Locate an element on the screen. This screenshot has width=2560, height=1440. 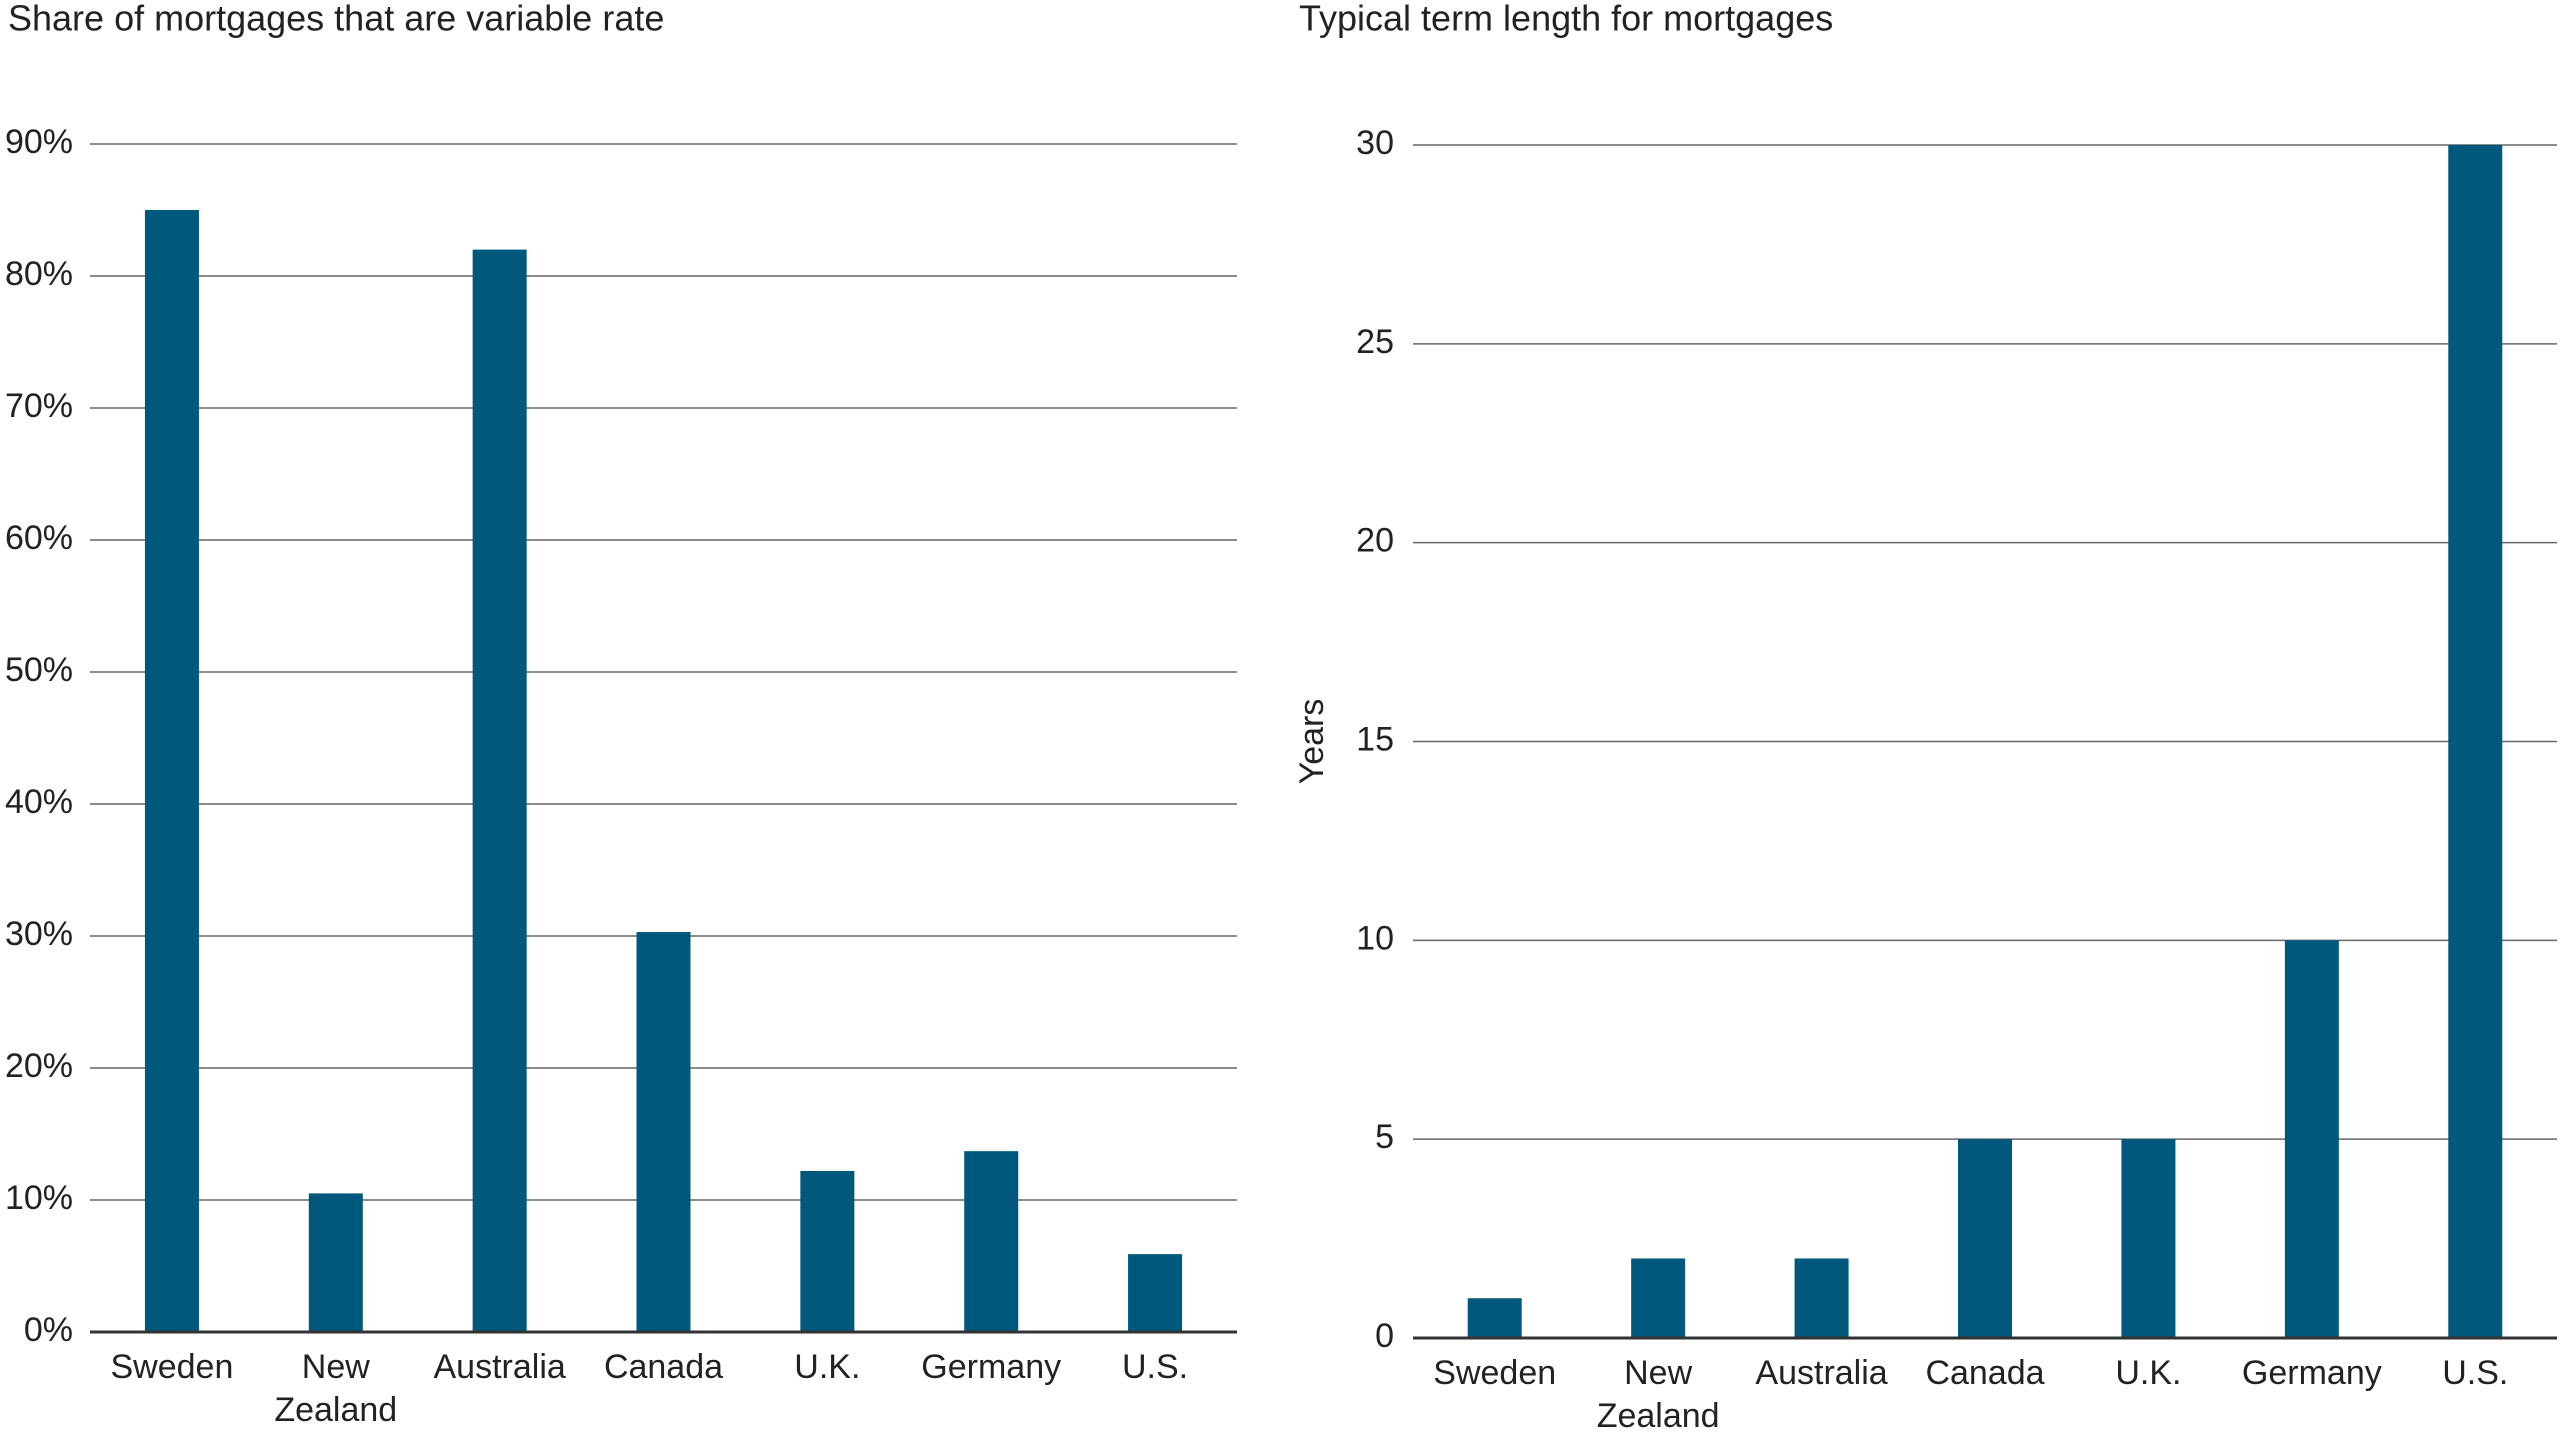
y-tick-label: 15 is located at coordinates (1375, 739).